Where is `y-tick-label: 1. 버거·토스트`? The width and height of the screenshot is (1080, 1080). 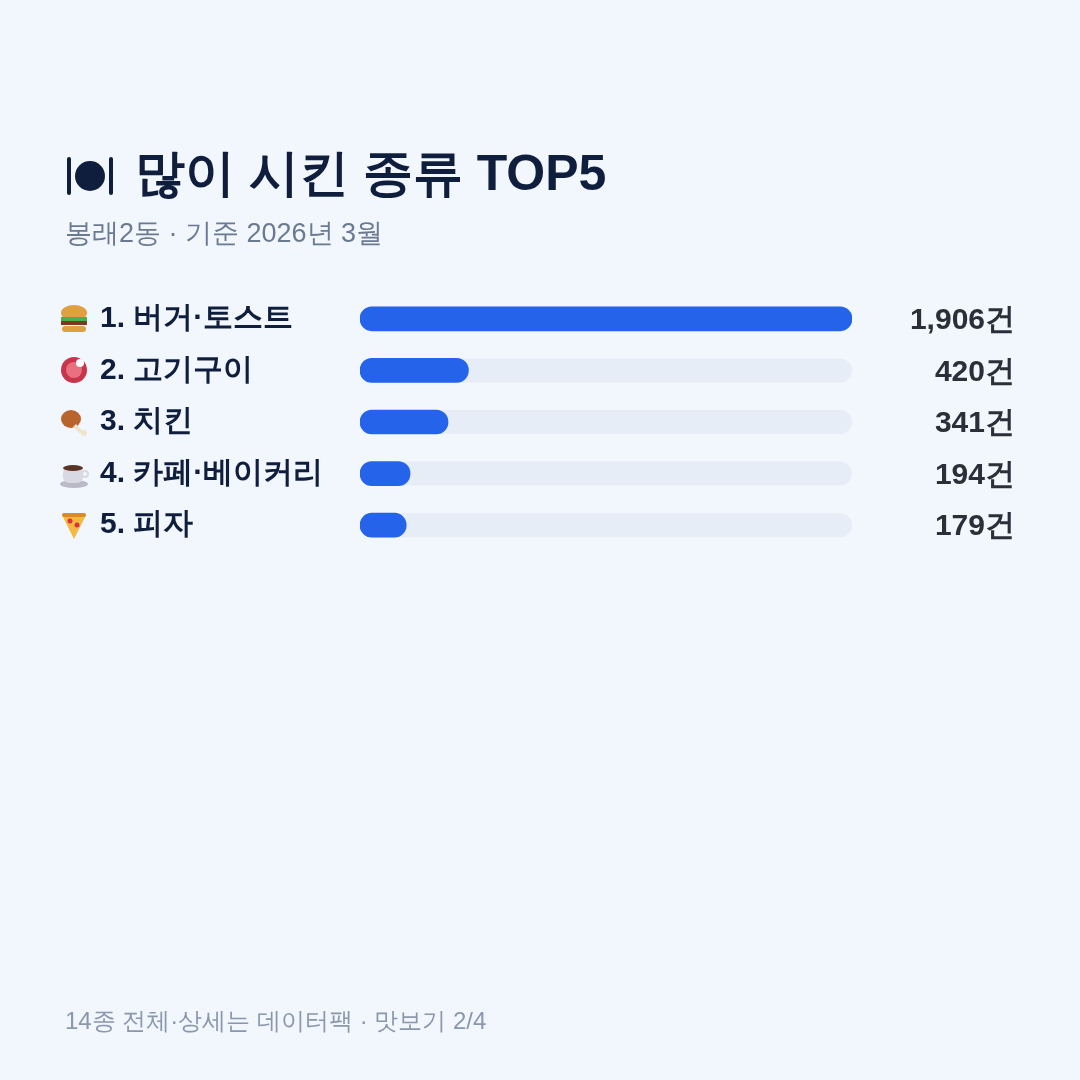
y-tick-label: 1. 버거·토스트 is located at coordinates (197, 317).